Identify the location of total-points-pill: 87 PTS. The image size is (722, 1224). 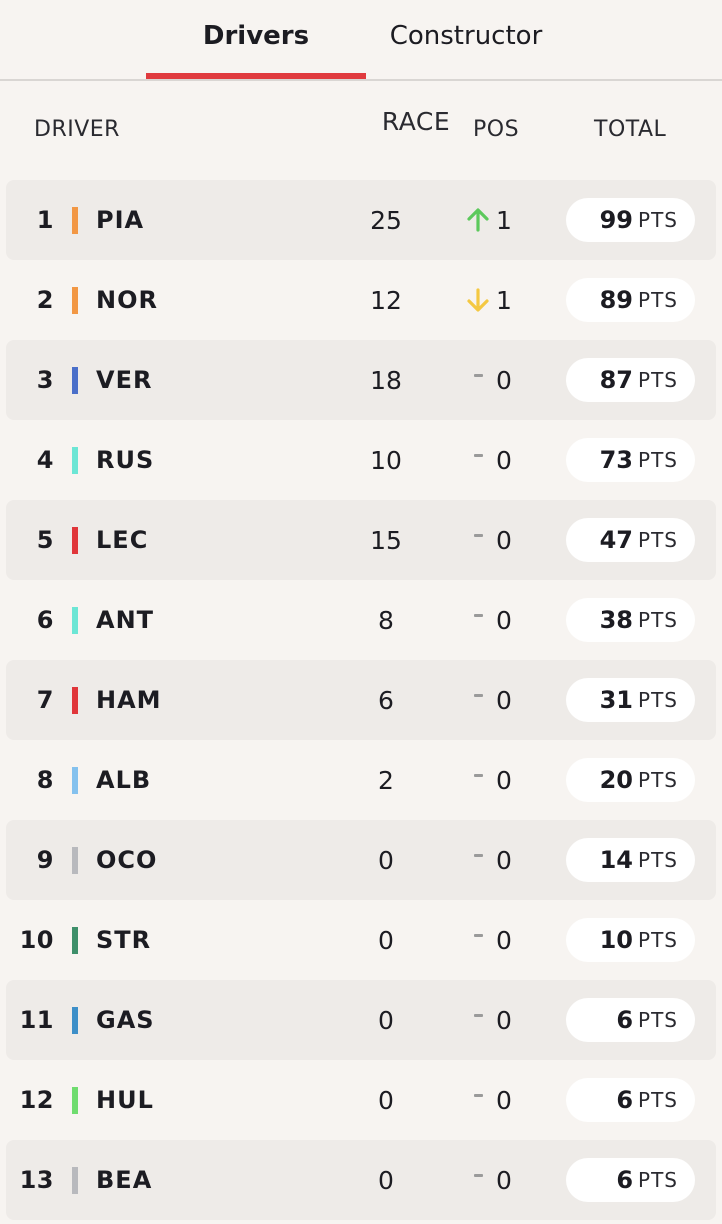
(630, 380).